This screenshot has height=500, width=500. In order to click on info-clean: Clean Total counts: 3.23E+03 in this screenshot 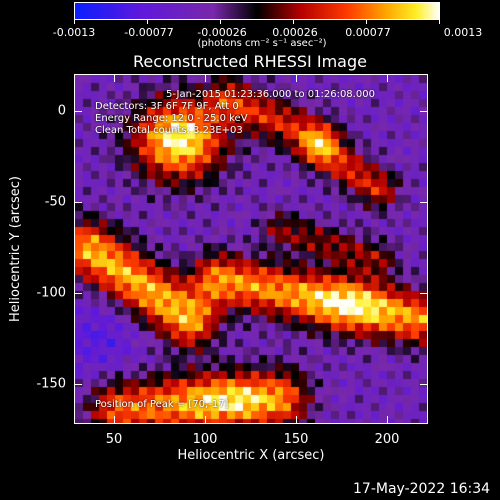, I will do `click(169, 130)`.